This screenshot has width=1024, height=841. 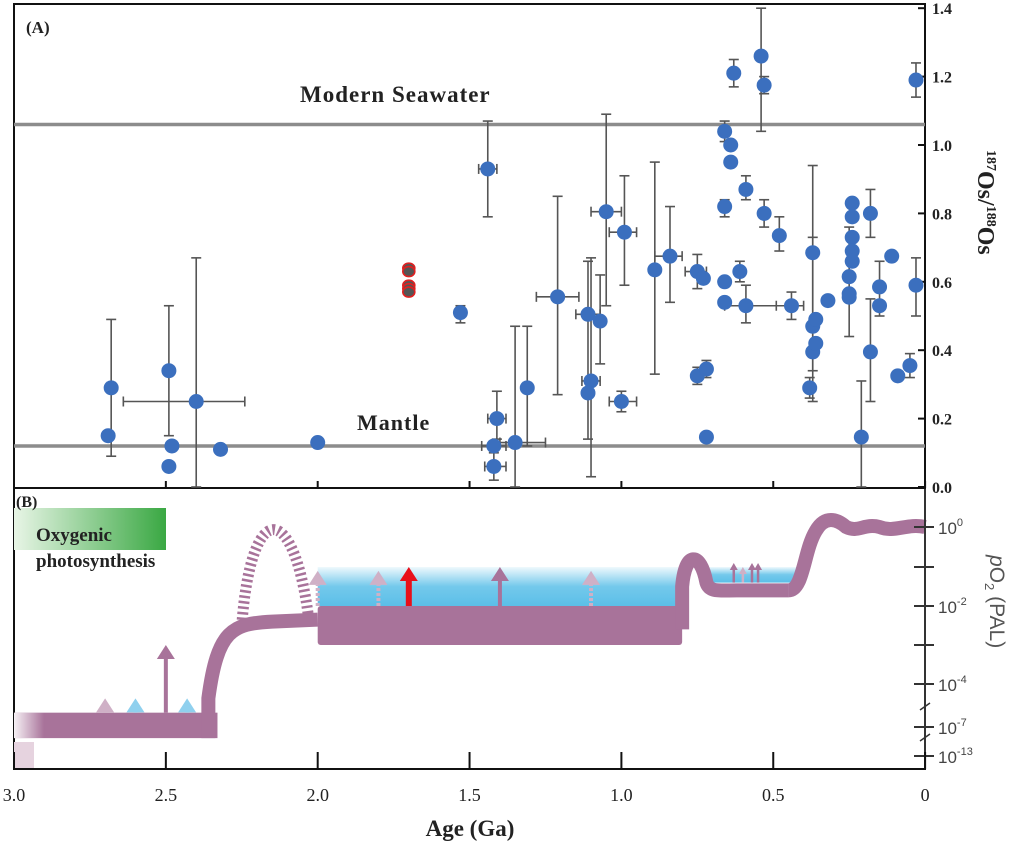 What do you see at coordinates (166, 795) in the screenshot?
I see `x-tick-label: 2.5` at bounding box center [166, 795].